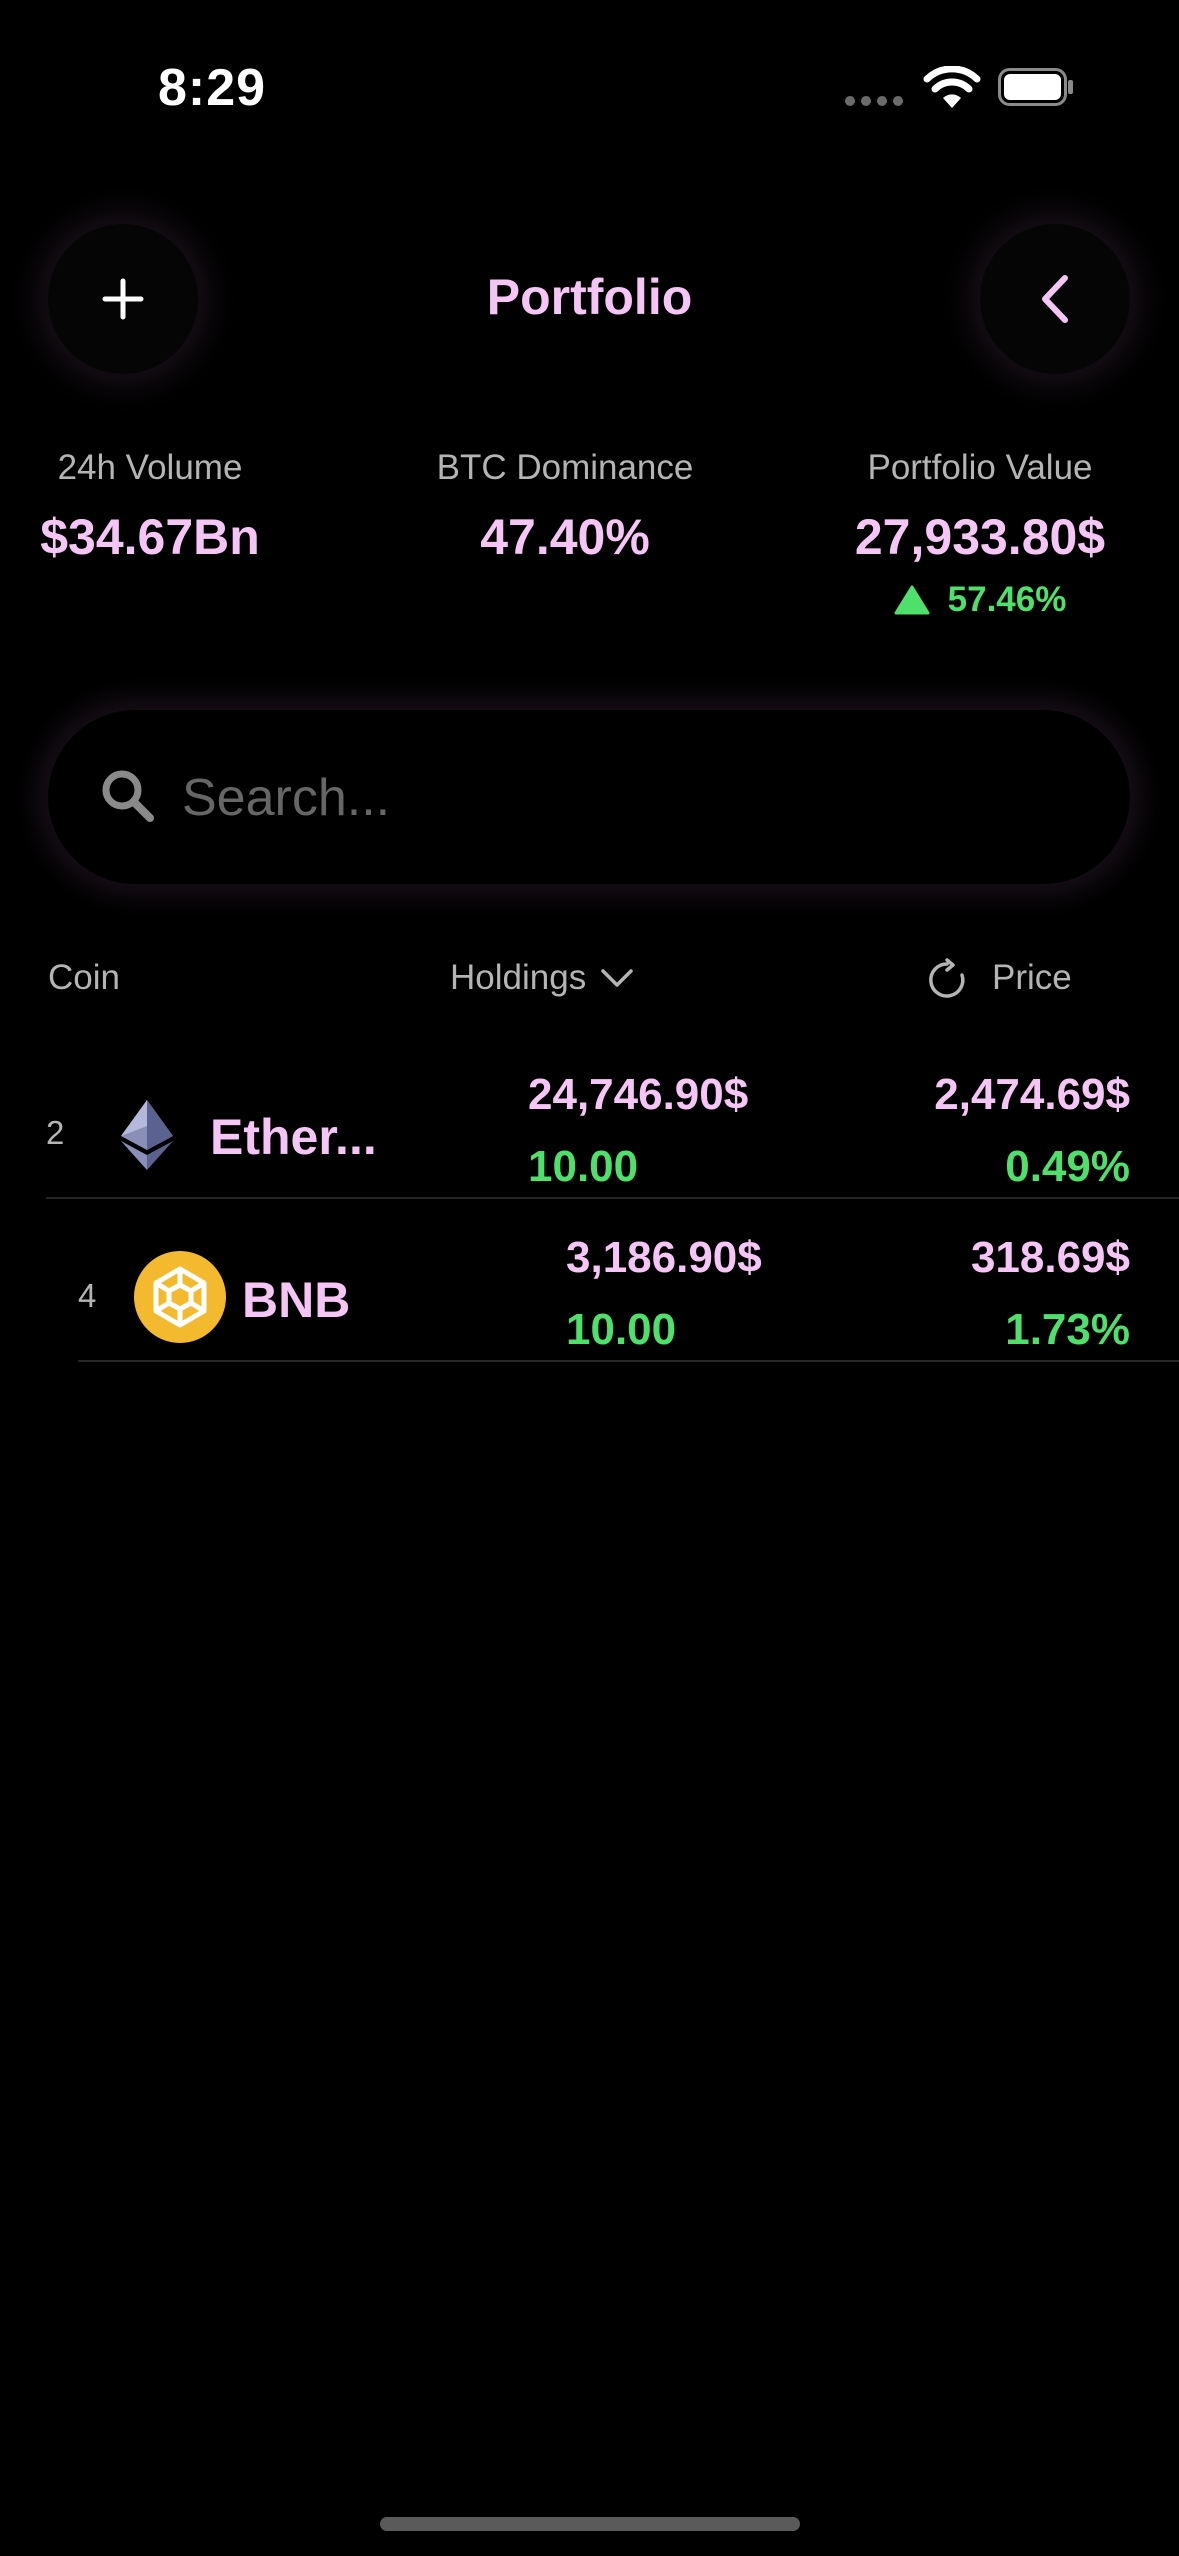  I want to click on holdings-value: 3,186.90$, so click(664, 1257).